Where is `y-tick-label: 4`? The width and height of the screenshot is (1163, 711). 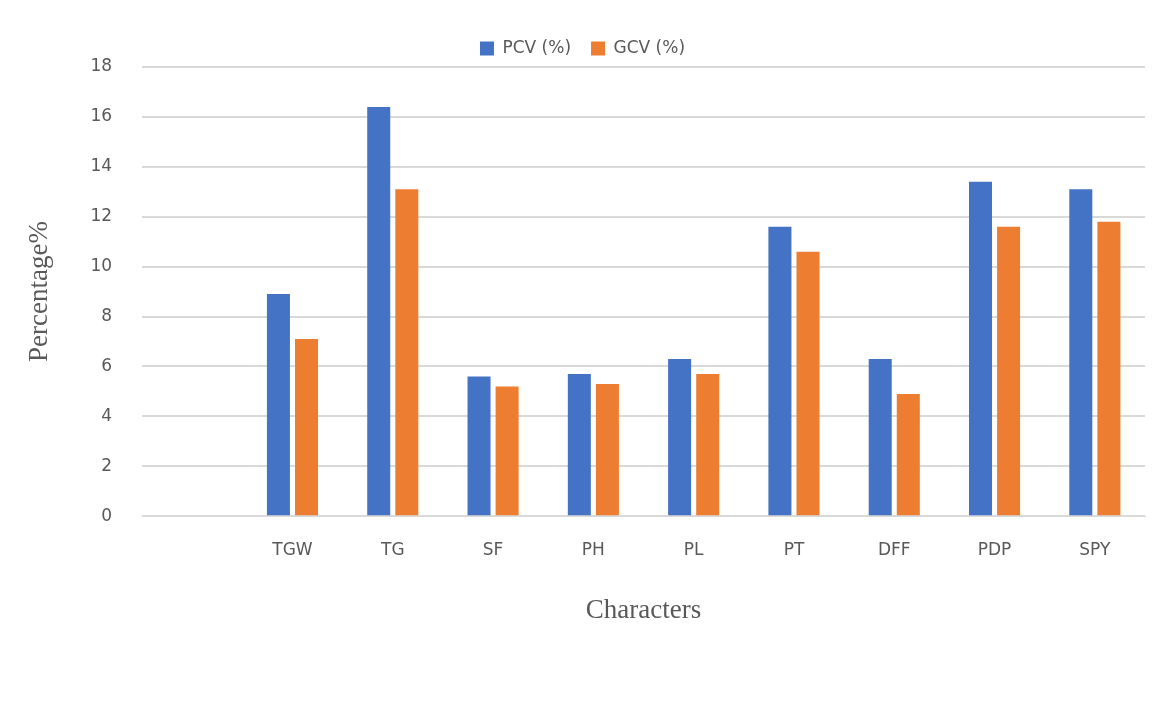
y-tick-label: 4 is located at coordinates (107, 414).